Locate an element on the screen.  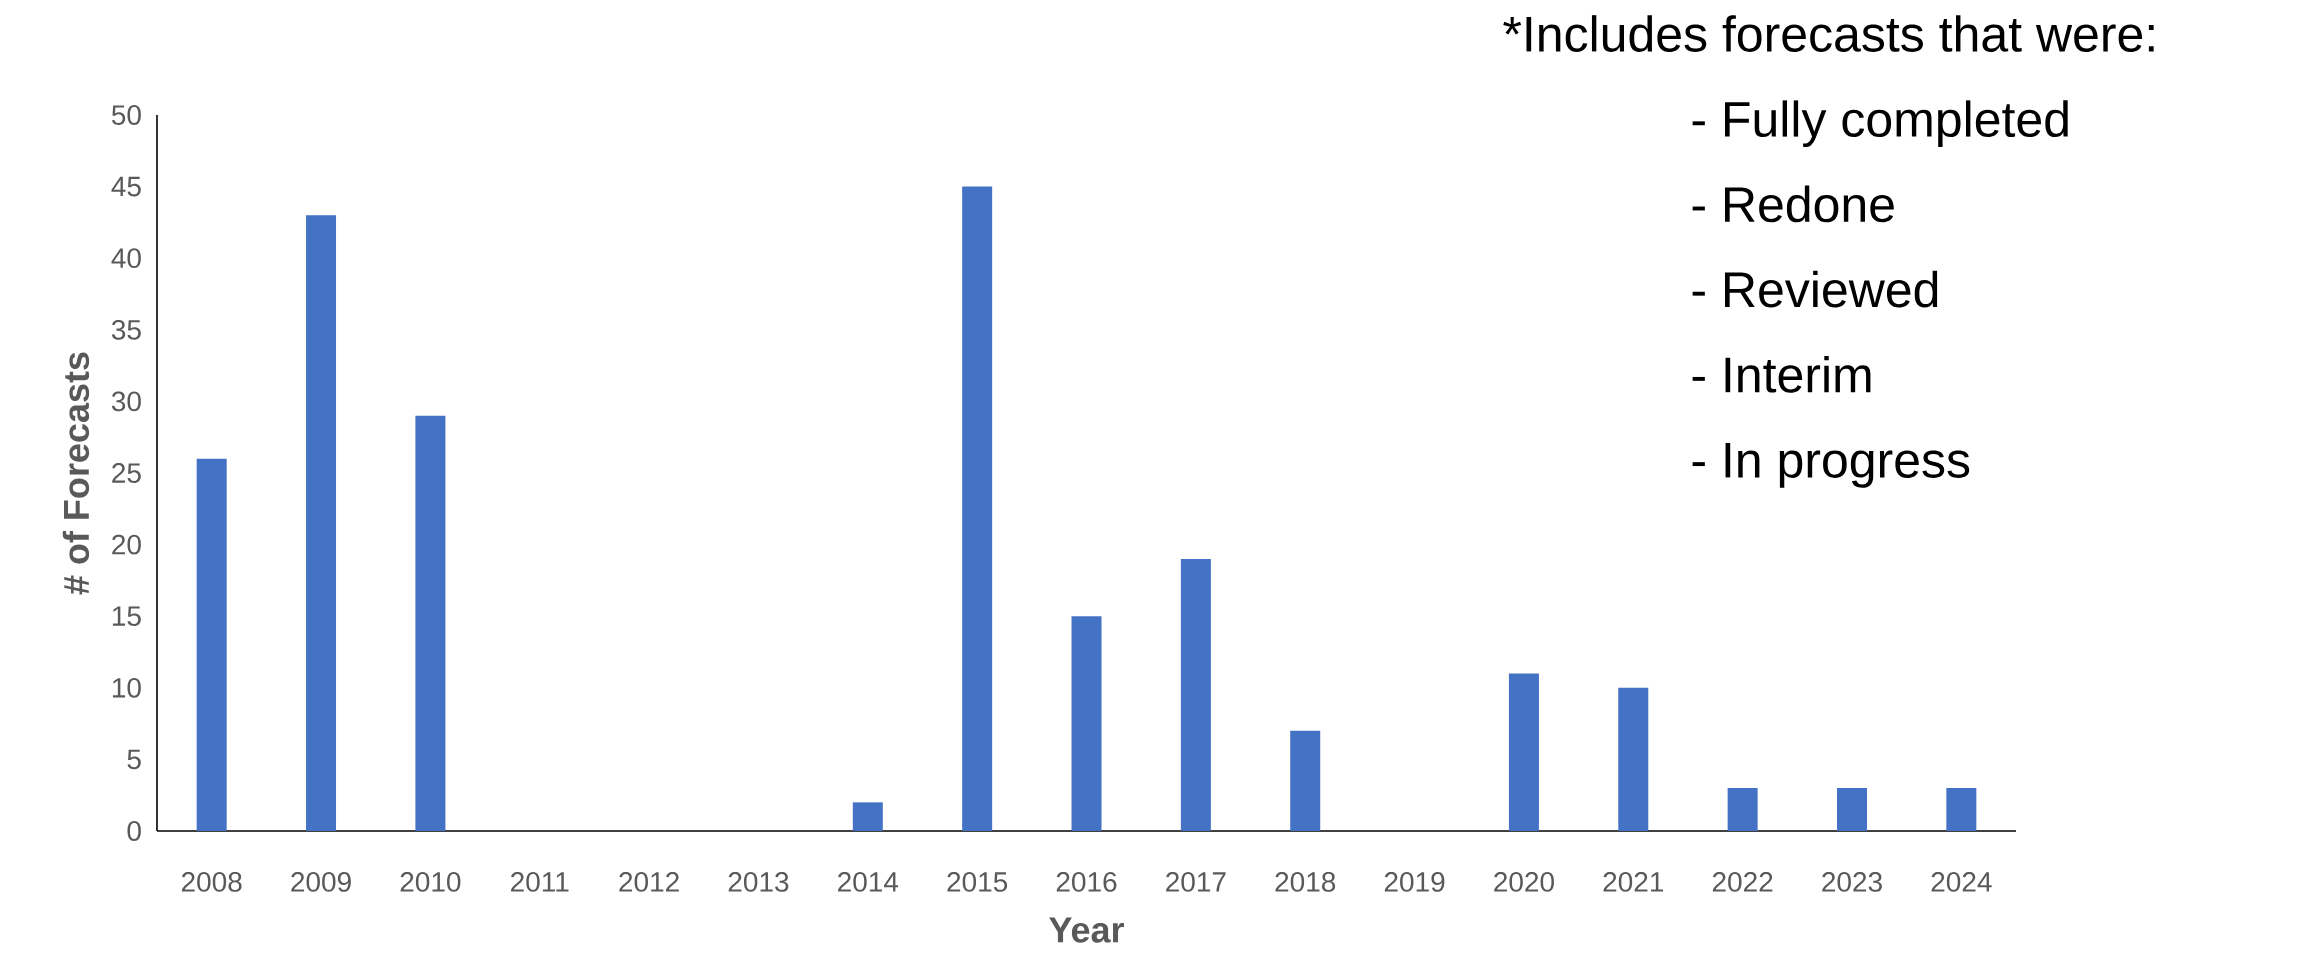
y-tick-label: 0 is located at coordinates (134, 831).